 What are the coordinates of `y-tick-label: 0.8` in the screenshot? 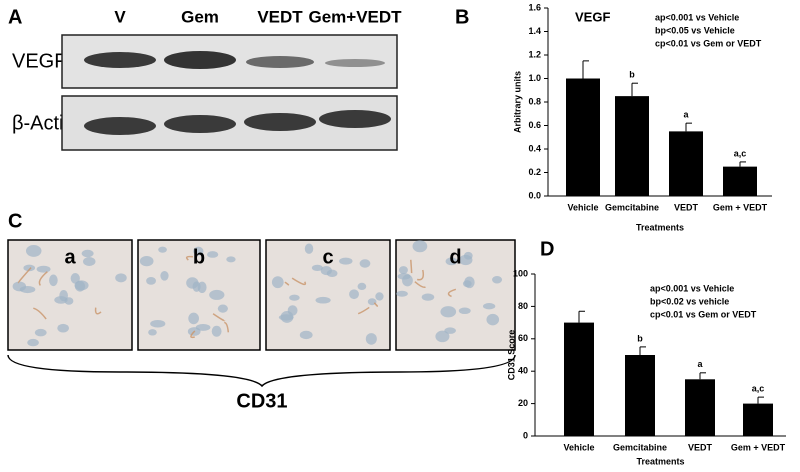 It's located at (534, 101).